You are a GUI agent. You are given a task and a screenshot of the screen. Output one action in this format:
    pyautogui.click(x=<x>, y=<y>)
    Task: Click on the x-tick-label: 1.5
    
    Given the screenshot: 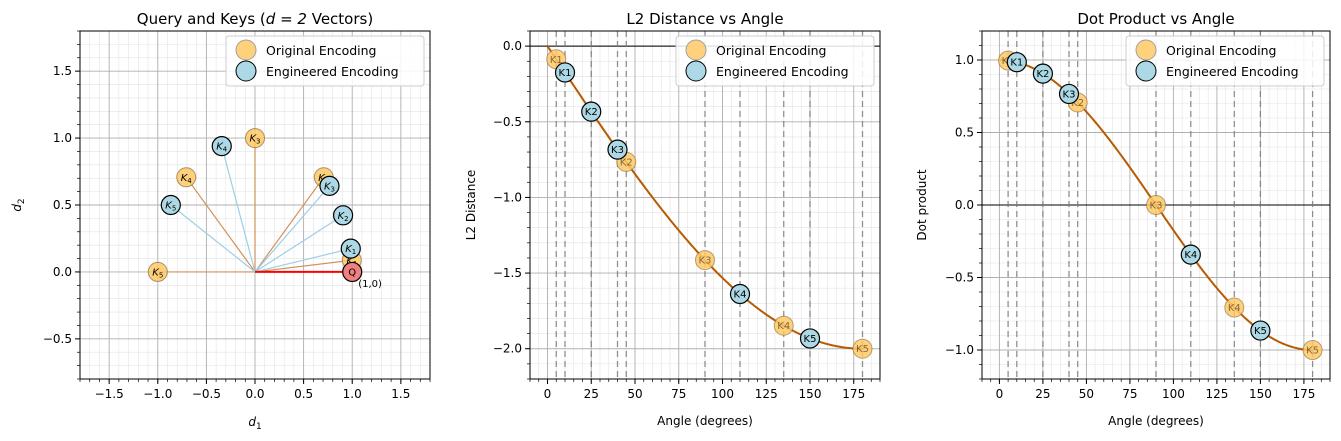 What is the action you would take?
    pyautogui.click(x=400, y=394)
    